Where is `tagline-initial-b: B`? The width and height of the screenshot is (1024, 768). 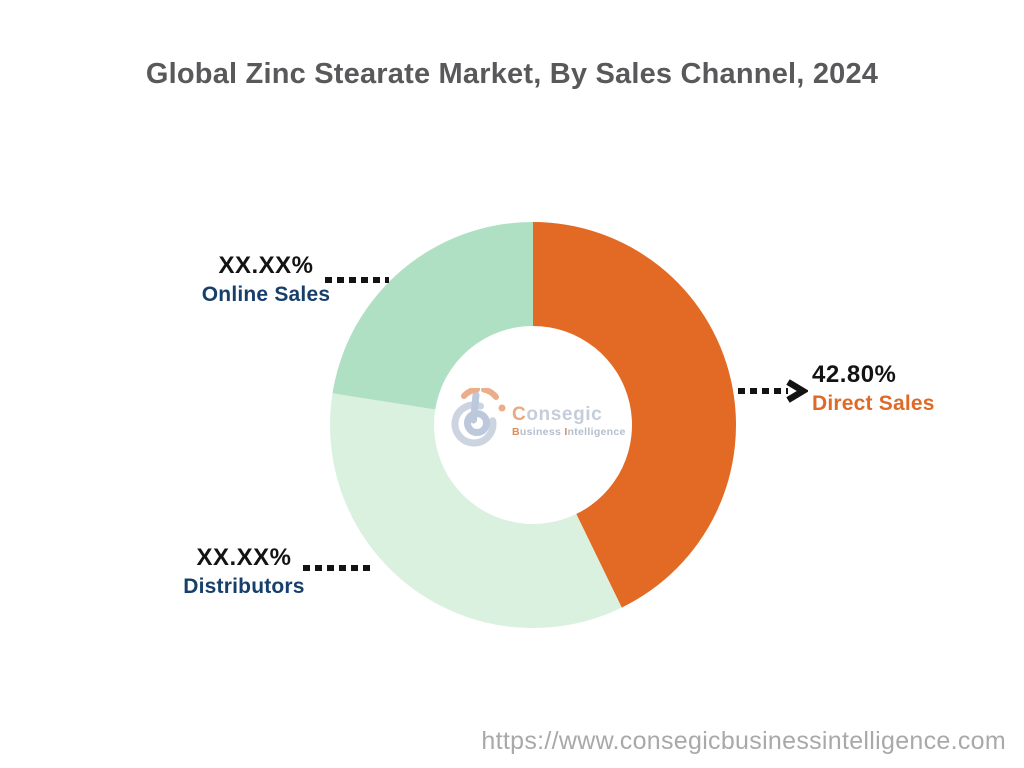
tagline-initial-b: B is located at coordinates (516, 432).